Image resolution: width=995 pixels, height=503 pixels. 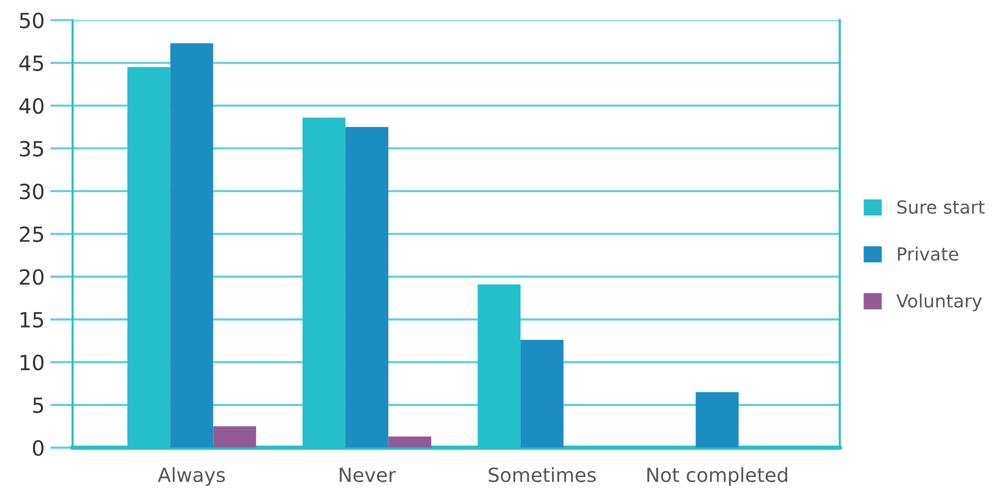 I want to click on x-tick-label: Never, so click(x=368, y=475).